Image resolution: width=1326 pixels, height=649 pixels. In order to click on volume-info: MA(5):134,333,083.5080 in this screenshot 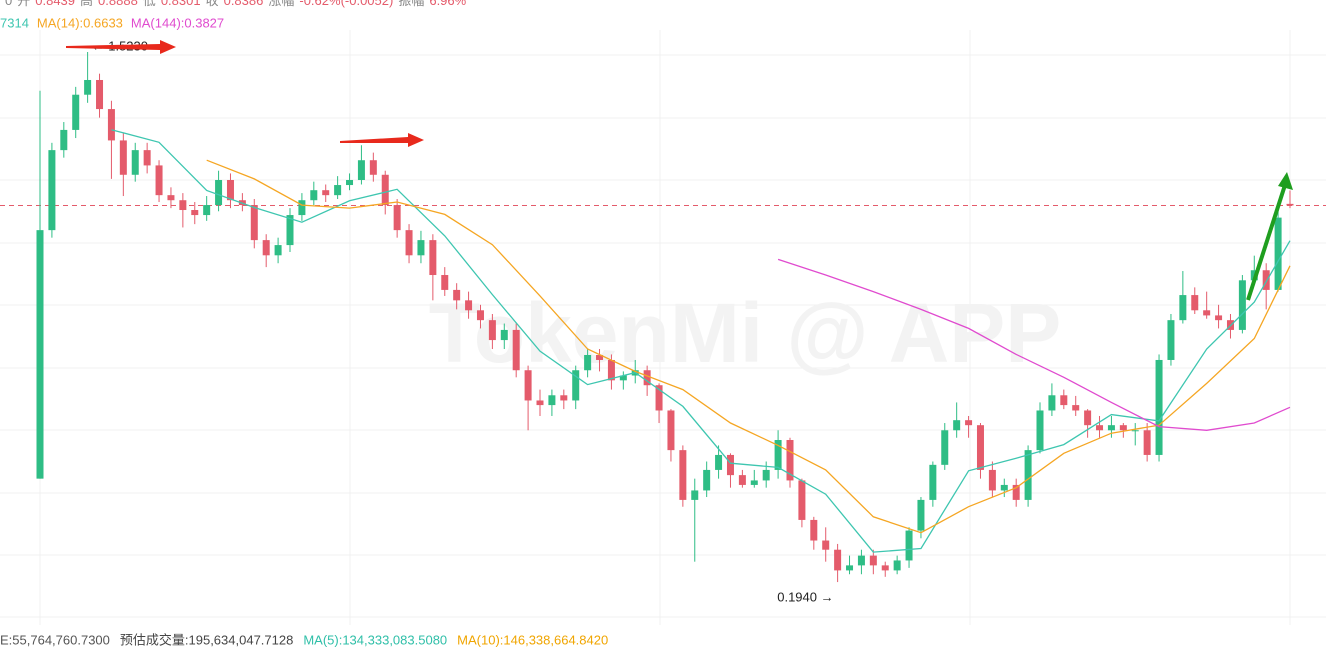, I will do `click(375, 639)`.